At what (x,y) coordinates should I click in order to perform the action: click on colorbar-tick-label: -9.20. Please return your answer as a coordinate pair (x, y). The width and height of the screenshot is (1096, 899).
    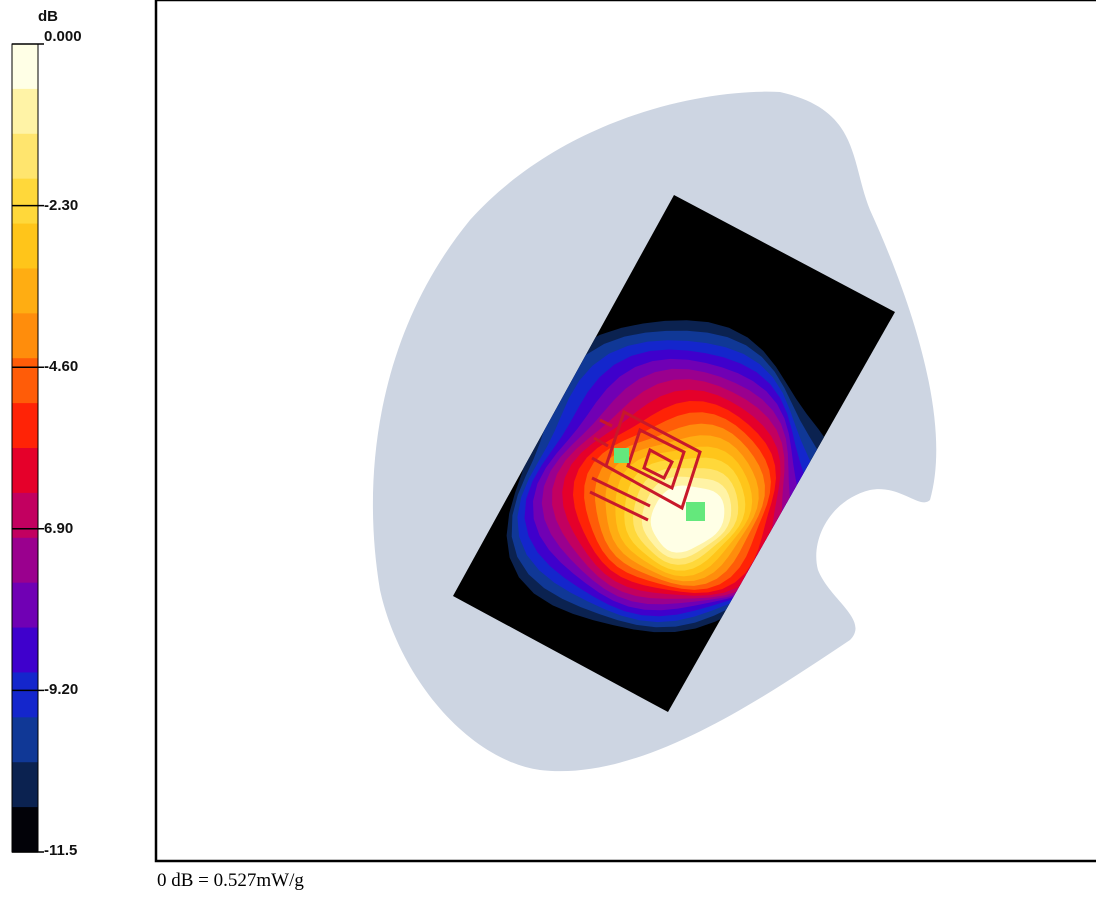
    Looking at the image, I should click on (61, 690).